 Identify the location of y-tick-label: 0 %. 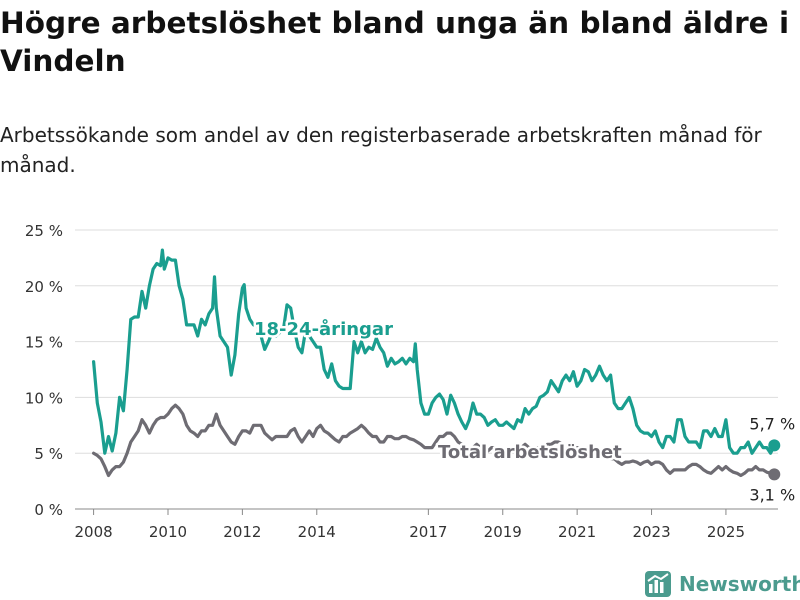
(48, 510).